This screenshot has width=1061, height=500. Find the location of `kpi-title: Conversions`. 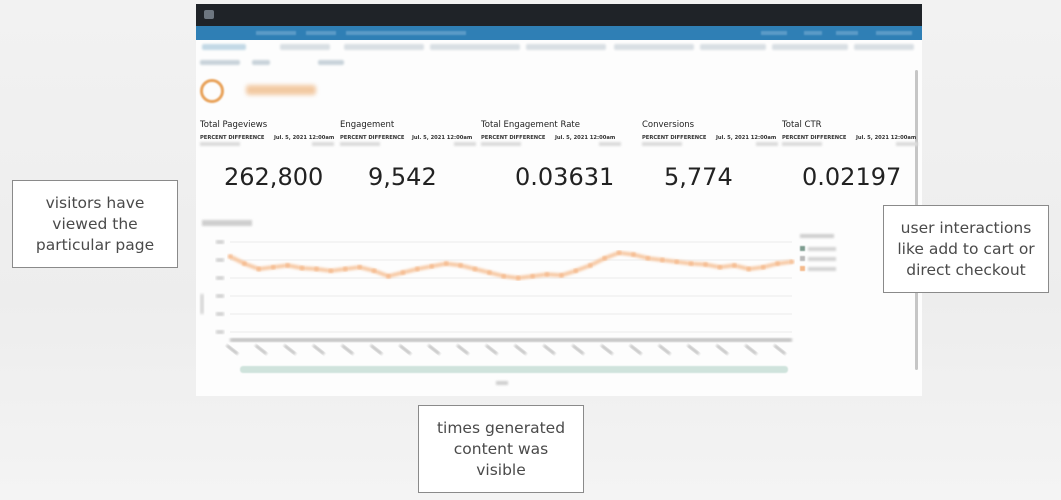

kpi-title: Conversions is located at coordinates (668, 125).